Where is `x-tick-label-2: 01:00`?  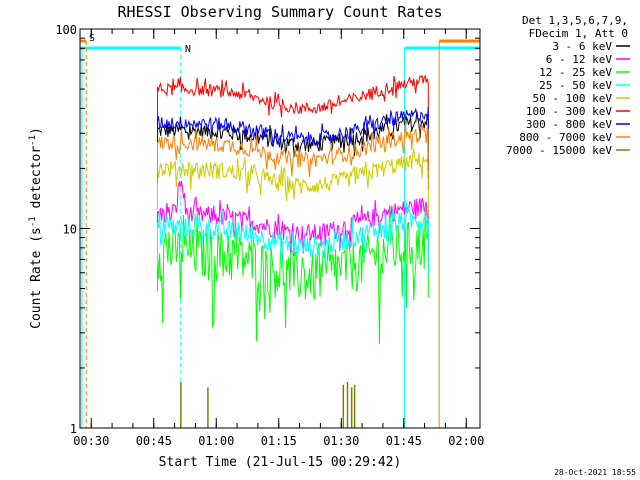 x-tick-label-2: 01:00 is located at coordinates (216, 441).